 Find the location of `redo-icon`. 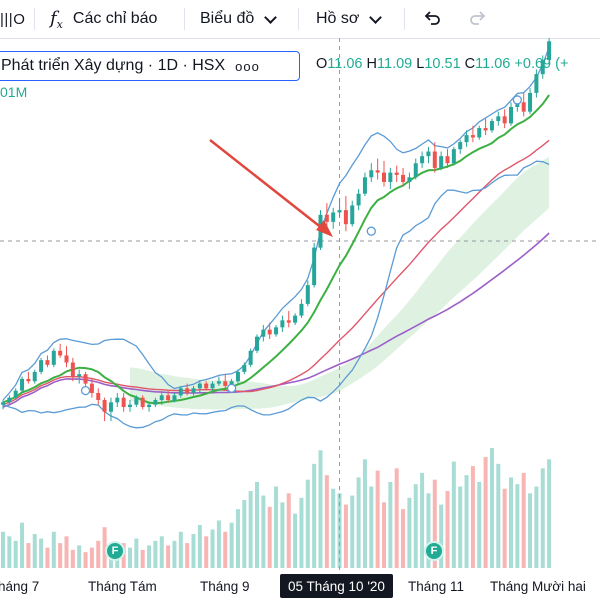

redo-icon is located at coordinates (478, 18).